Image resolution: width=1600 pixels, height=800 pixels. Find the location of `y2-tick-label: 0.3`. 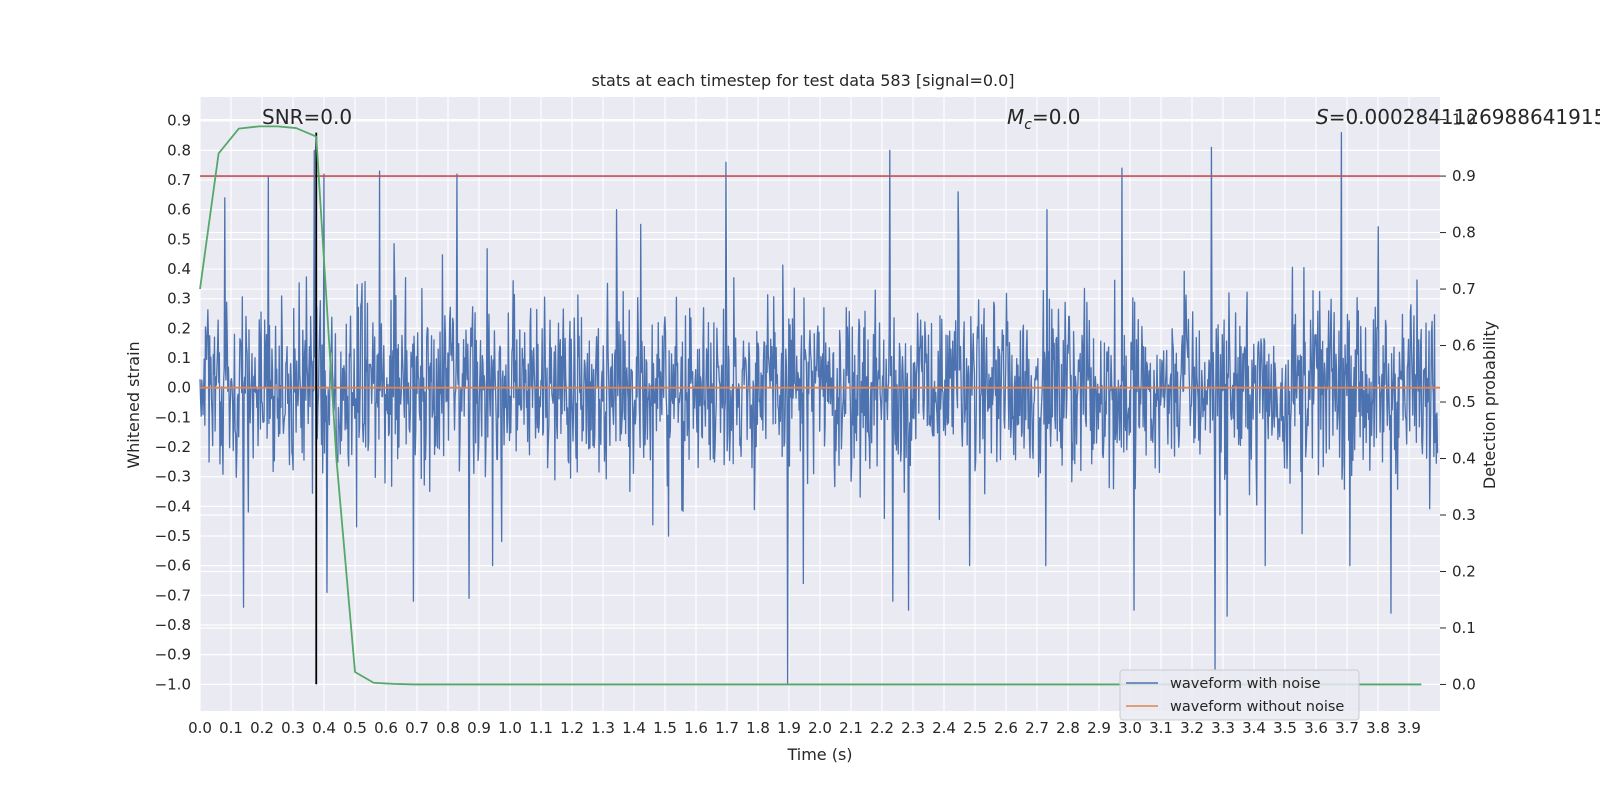

y2-tick-label: 0.3 is located at coordinates (1464, 515).